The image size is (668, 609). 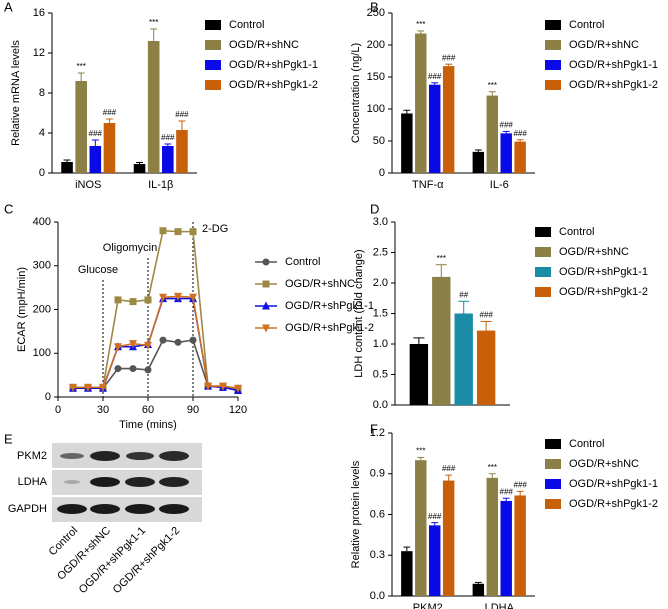 I want to click on panel-label: B, so click(x=374, y=7).